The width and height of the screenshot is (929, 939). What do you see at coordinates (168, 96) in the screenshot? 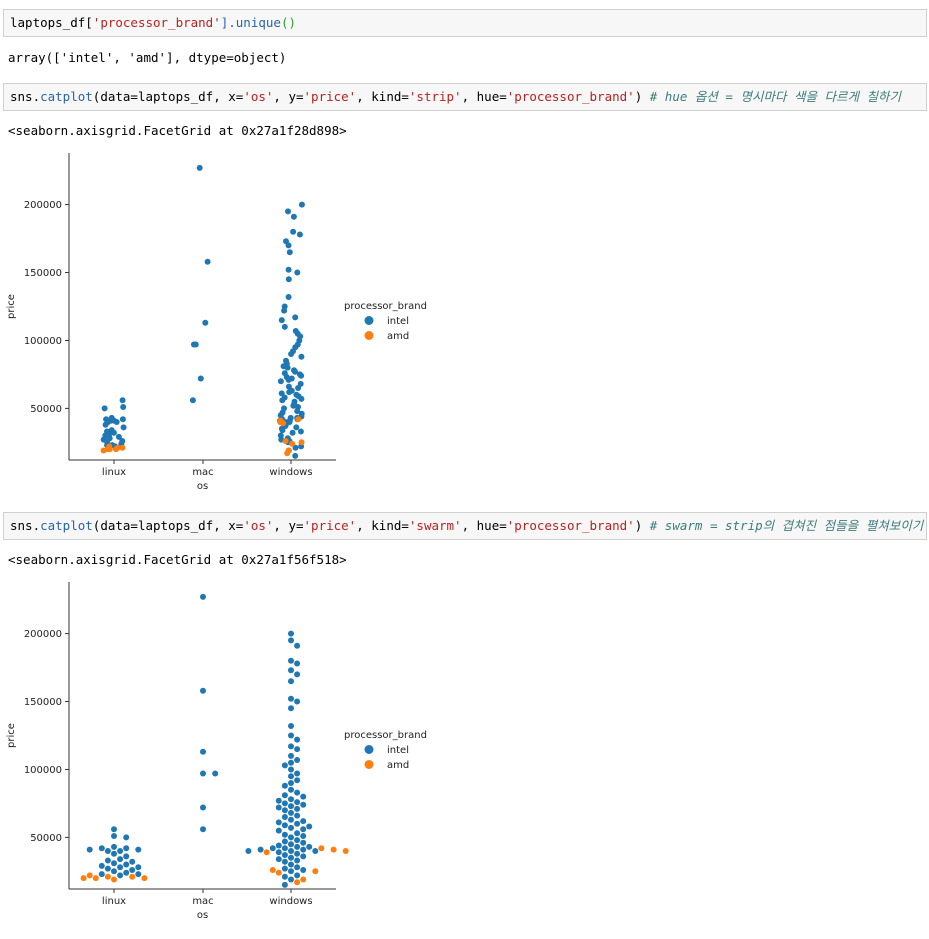
I see `code-token: (data=laptops_df, x=` at bounding box center [168, 96].